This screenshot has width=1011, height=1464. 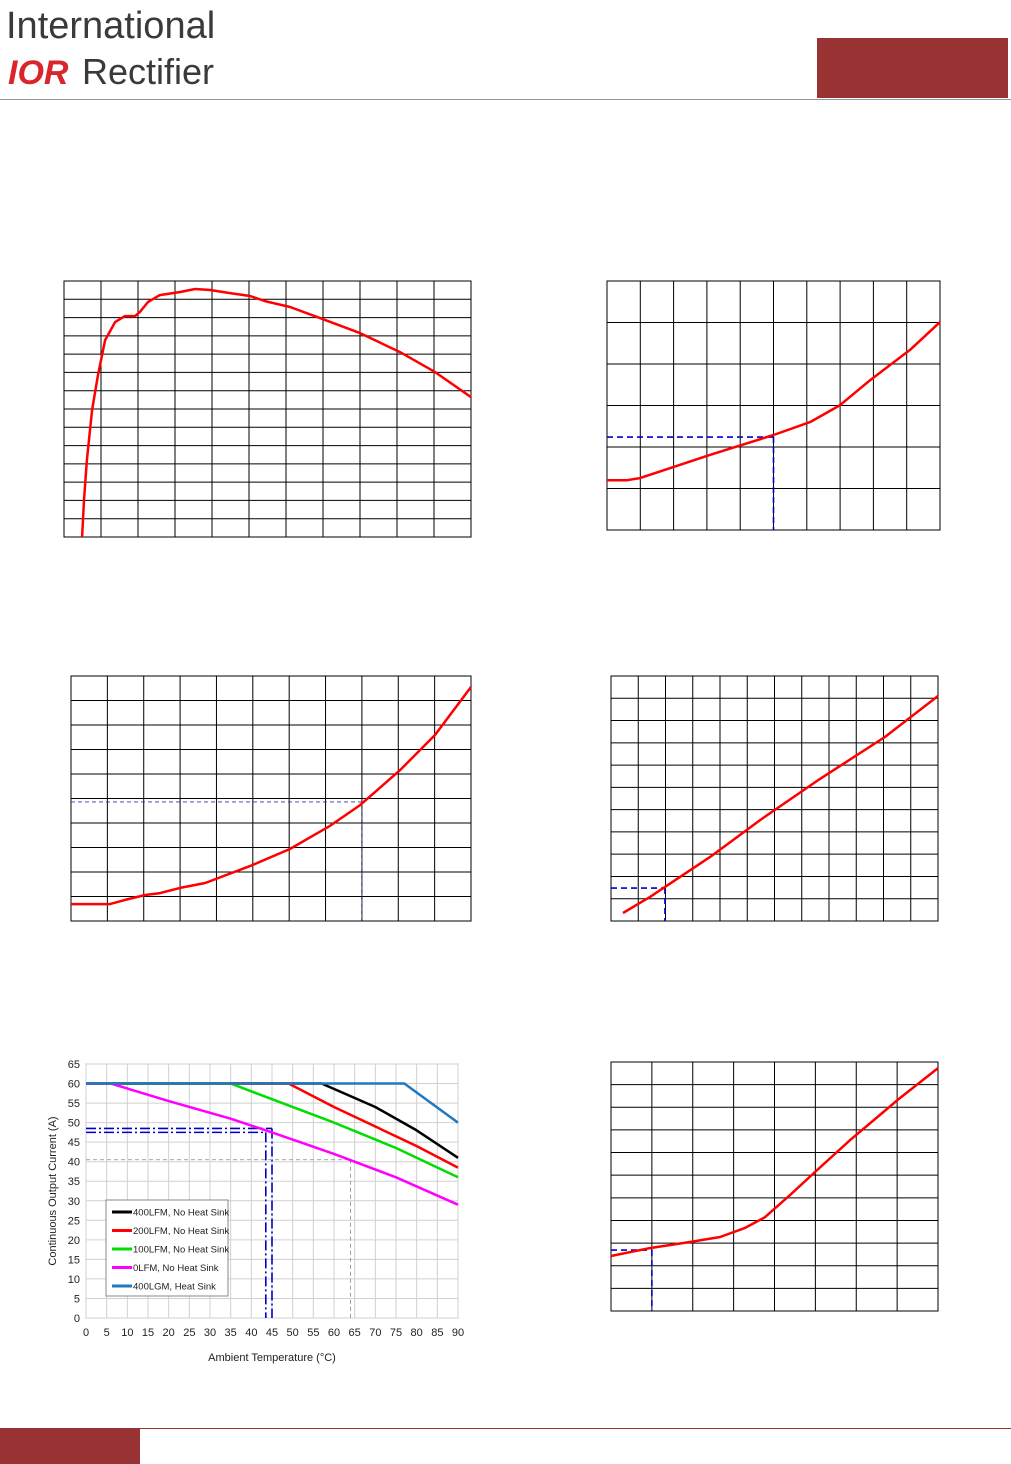 I want to click on y-tick-label: 5, so click(x=77, y=1299).